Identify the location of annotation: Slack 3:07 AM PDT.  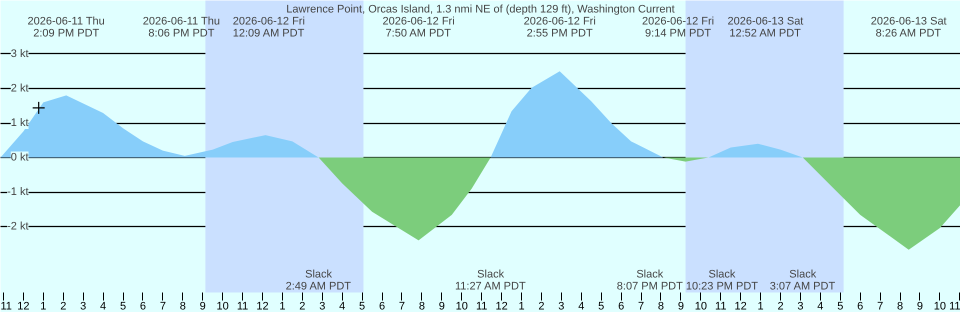
(803, 280).